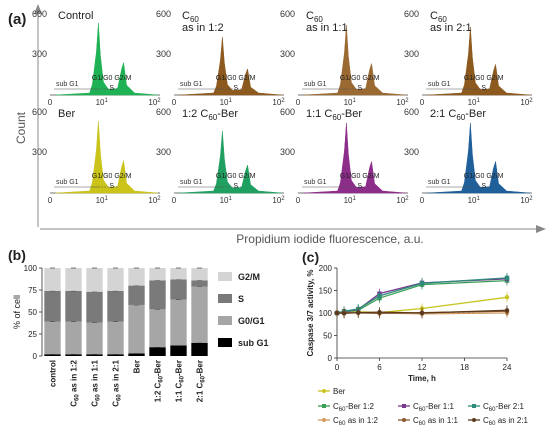 The width and height of the screenshot is (550, 432). I want to click on line-y-tick-label: 100, so click(326, 313).